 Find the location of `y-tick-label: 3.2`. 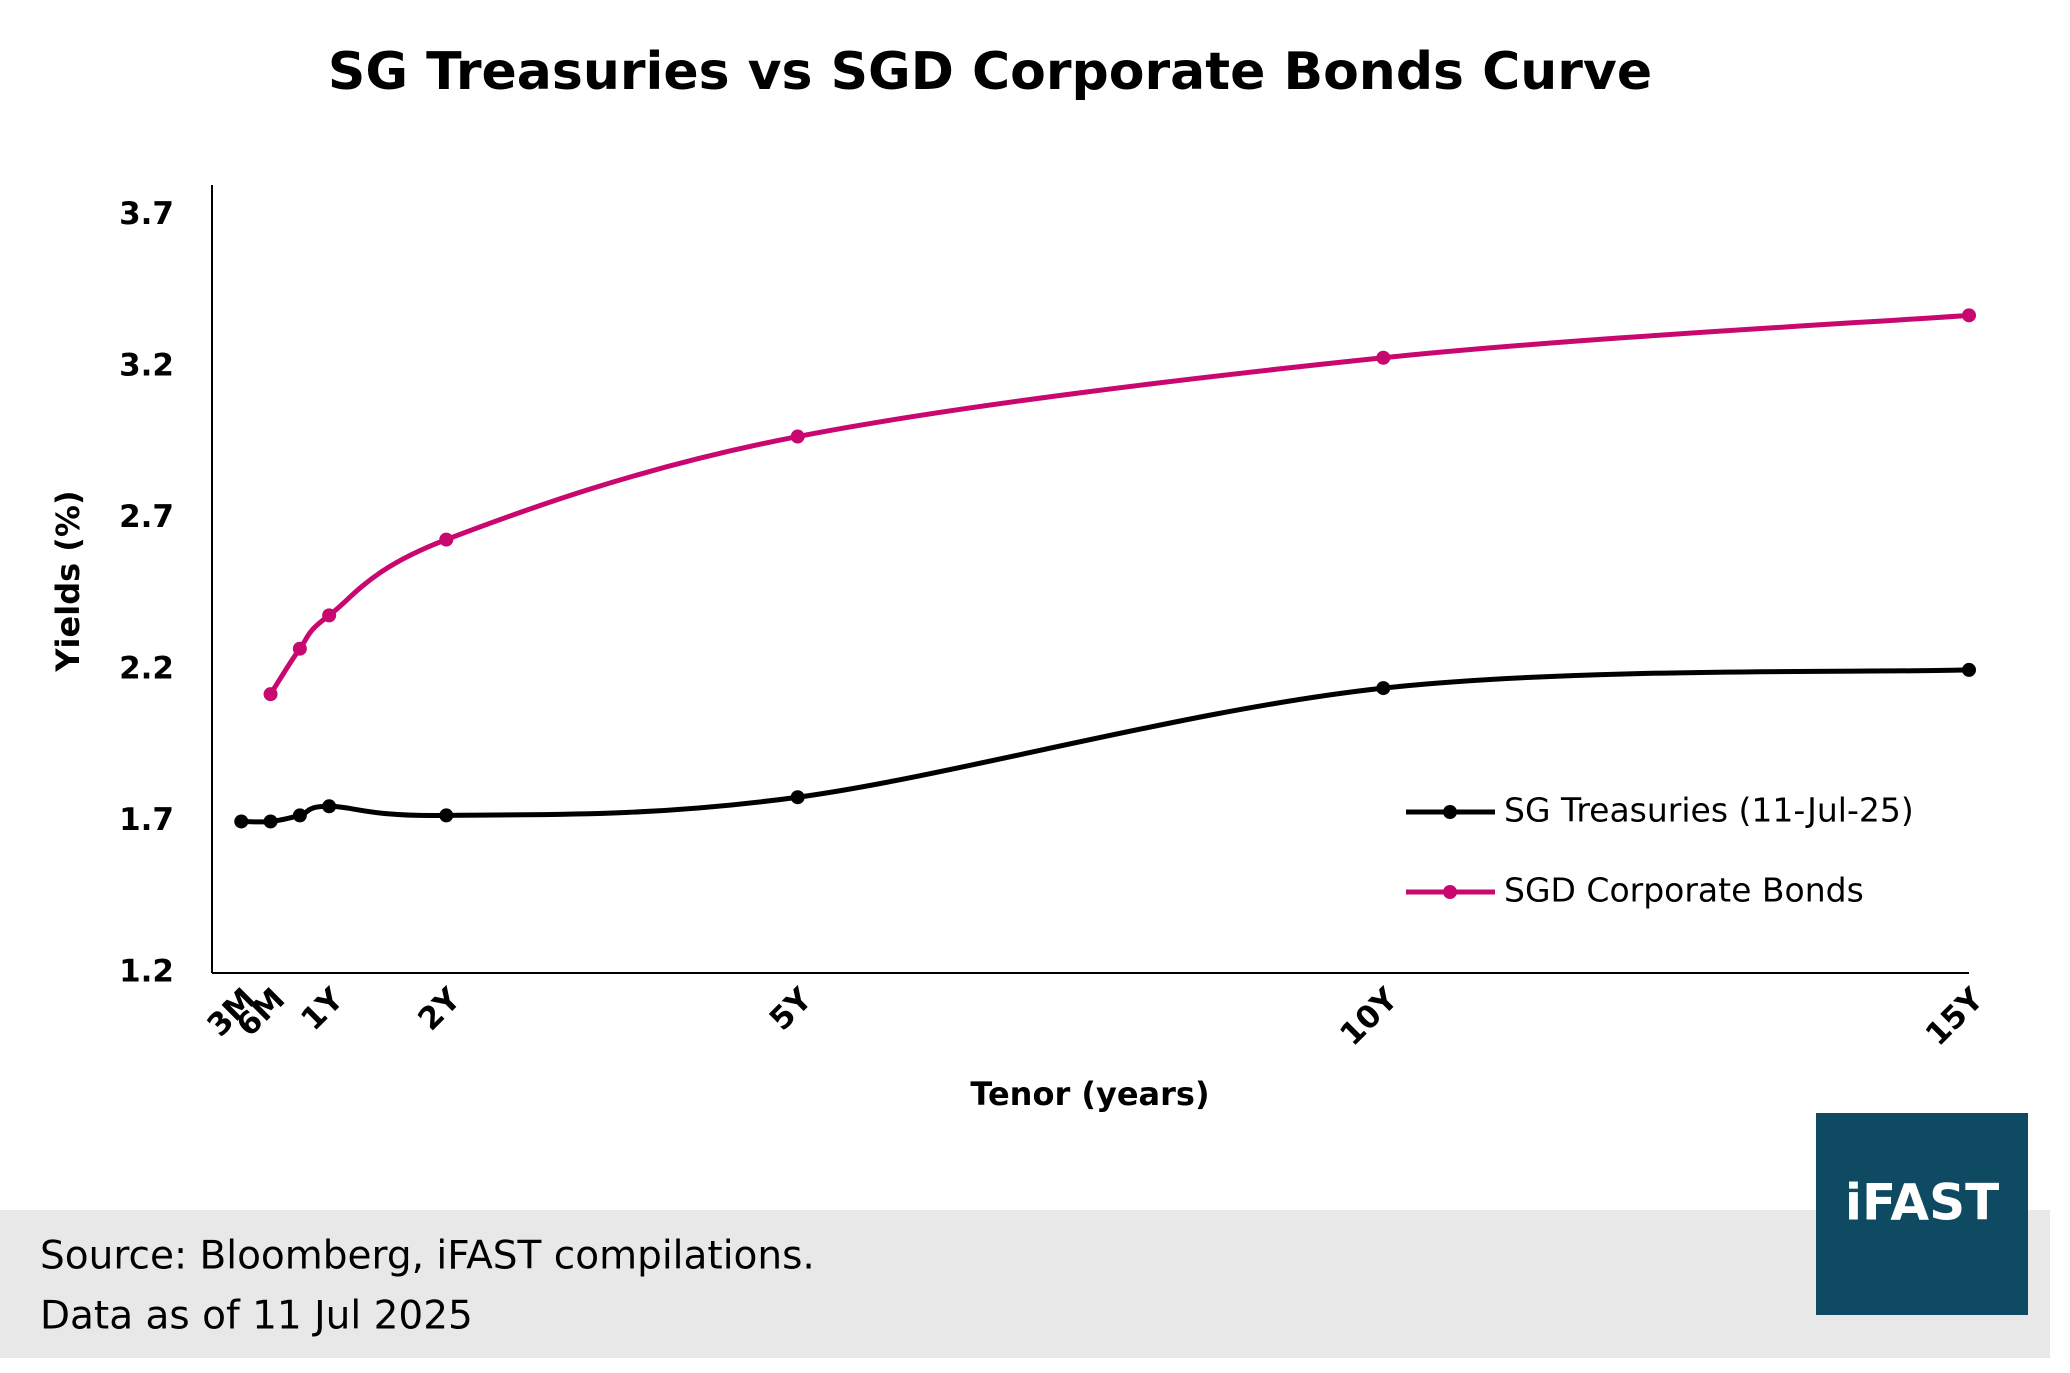

y-tick-label: 3.2 is located at coordinates (146, 365).